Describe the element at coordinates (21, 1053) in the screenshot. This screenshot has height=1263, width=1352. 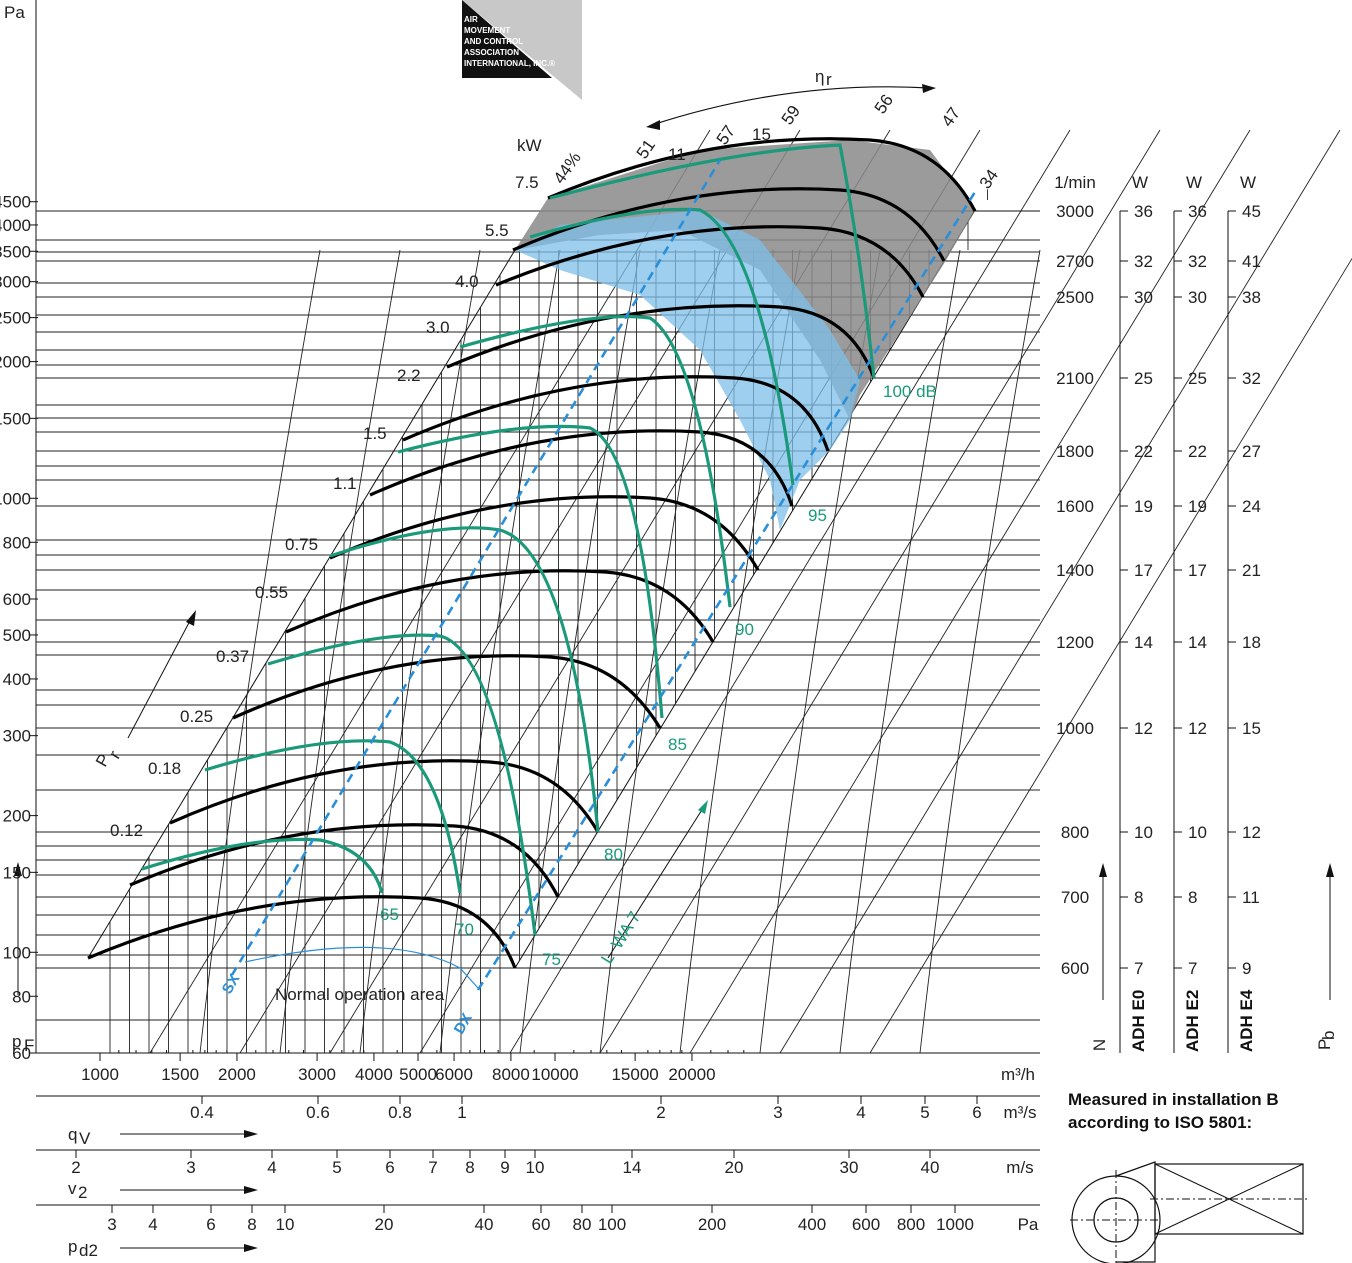
I see `y-tick-label: 60` at that location.